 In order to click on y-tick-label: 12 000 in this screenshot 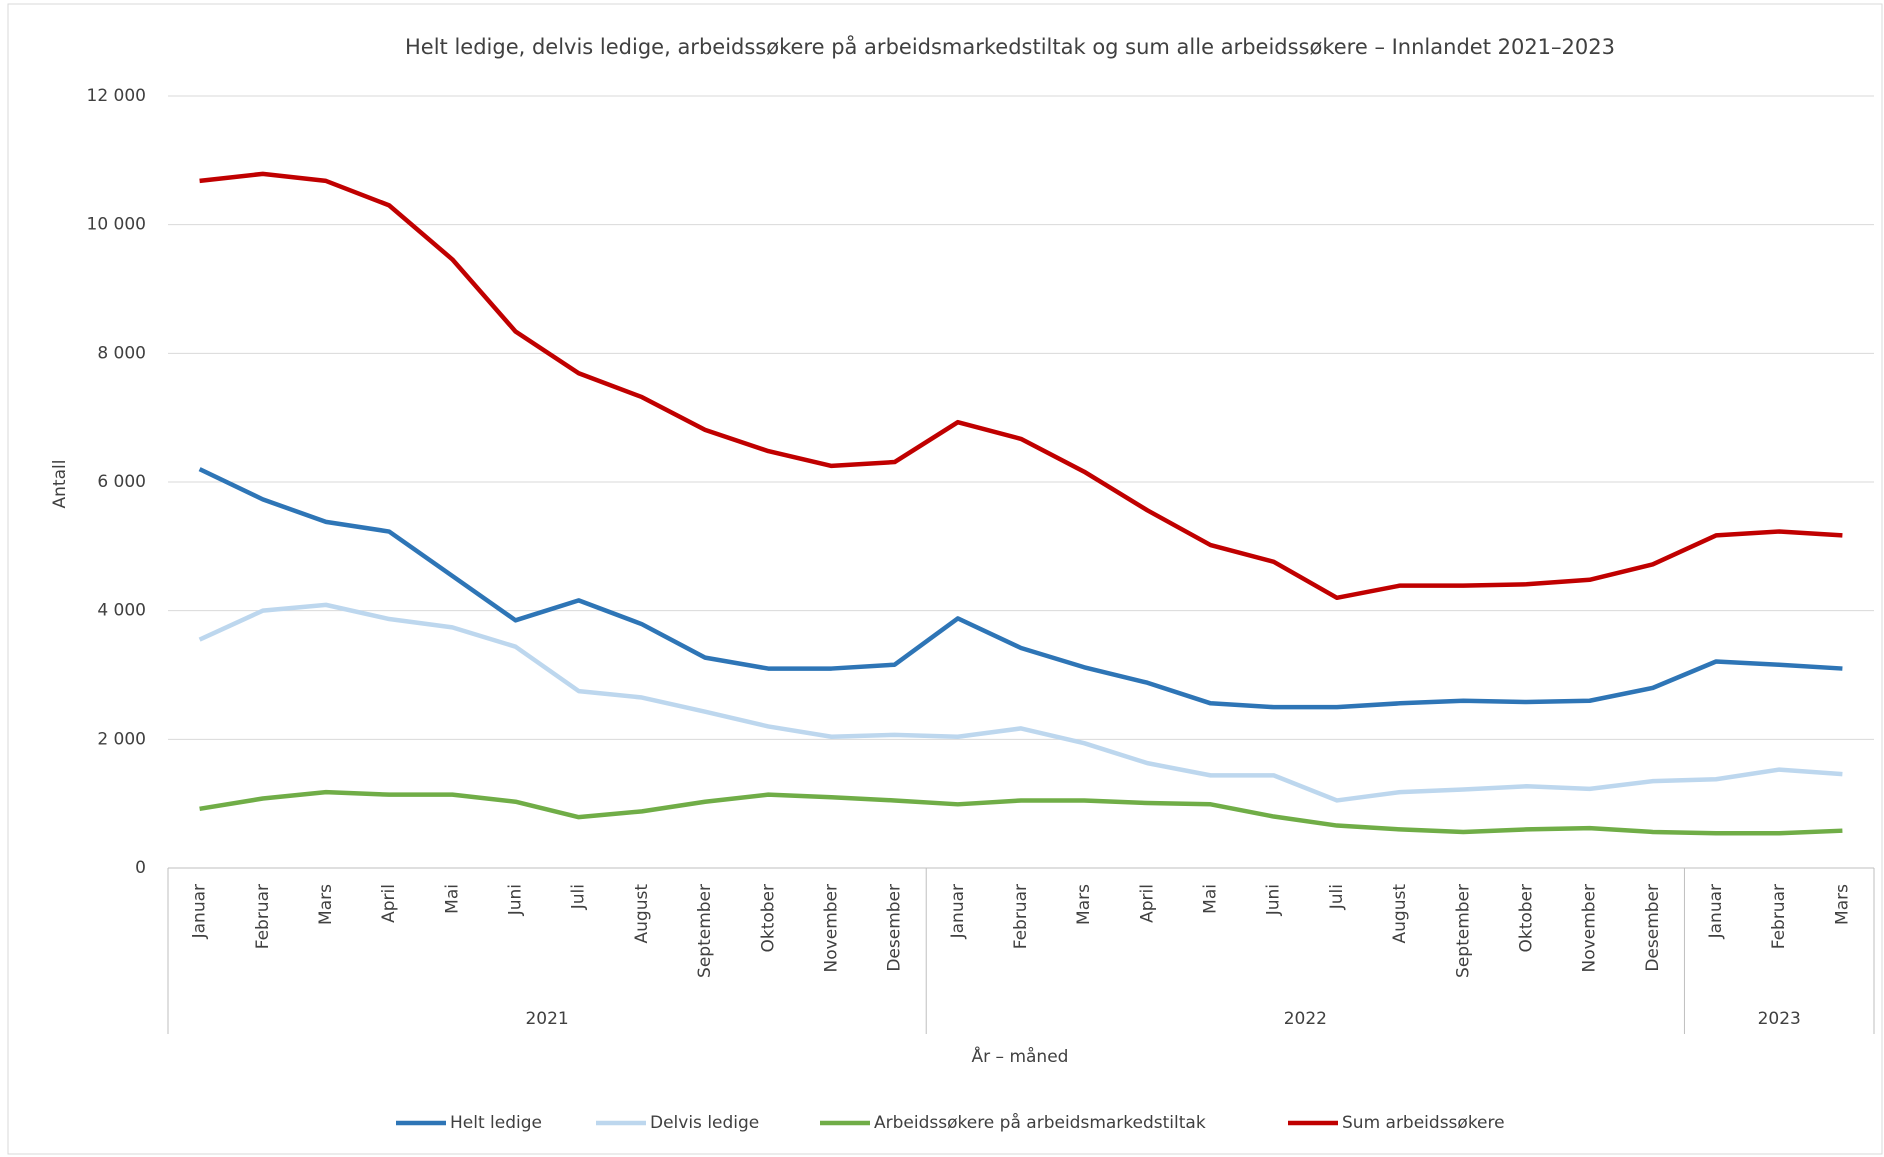, I will do `click(116, 96)`.